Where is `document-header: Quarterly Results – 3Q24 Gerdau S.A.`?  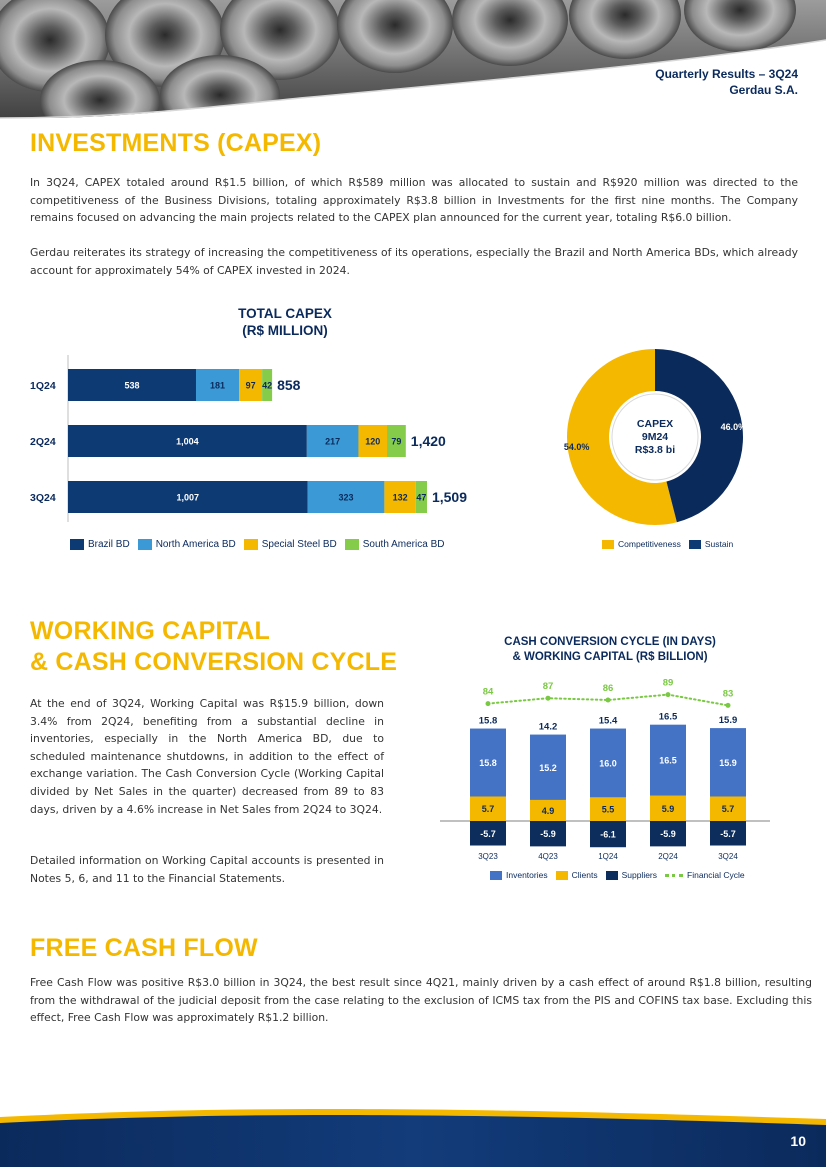
document-header: Quarterly Results – 3Q24 Gerdau S.A. is located at coordinates (726, 82).